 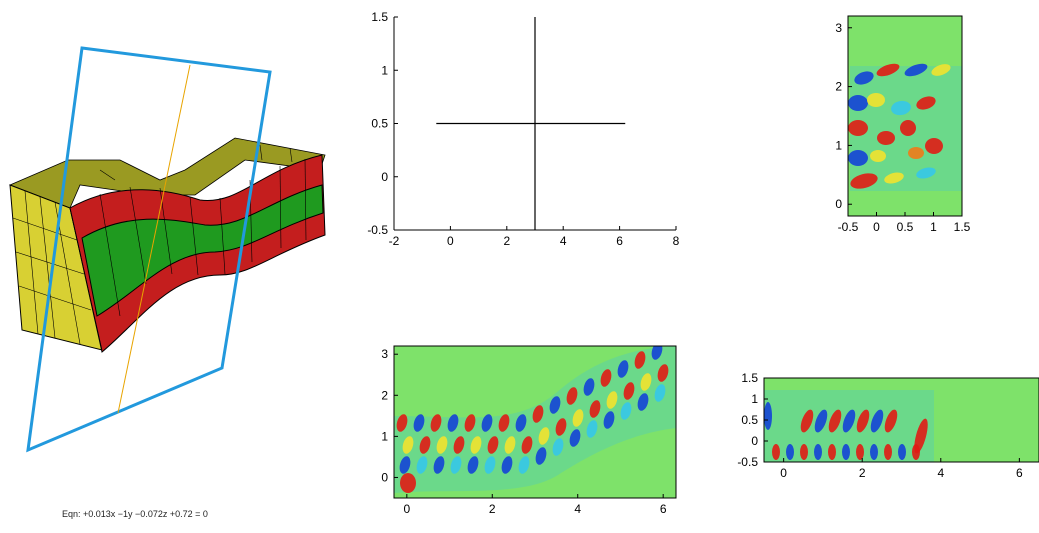 What do you see at coordinates (933, 227) in the screenshot?
I see `x-tick-label: 1` at bounding box center [933, 227].